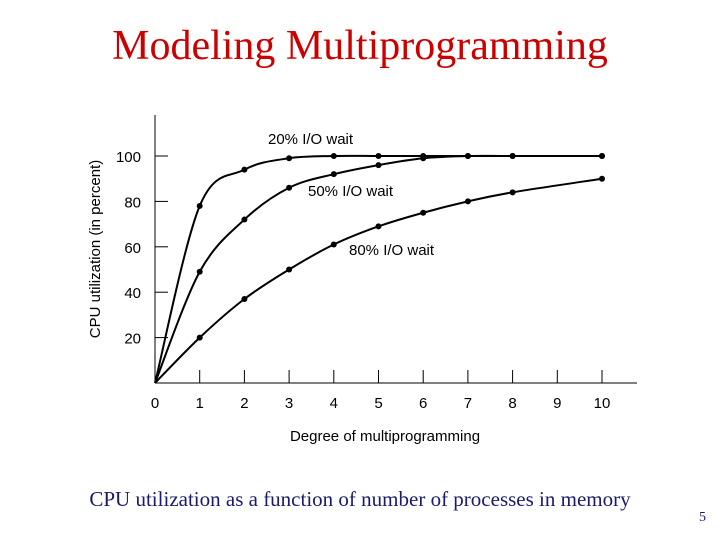 This screenshot has height=540, width=720. I want to click on series-label-80: 80% I/O wait, so click(392, 250).